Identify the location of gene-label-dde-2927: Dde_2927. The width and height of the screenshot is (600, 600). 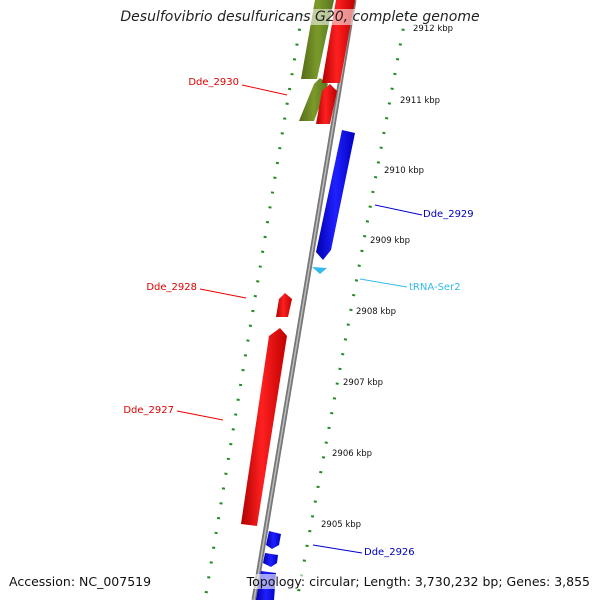
(148, 410).